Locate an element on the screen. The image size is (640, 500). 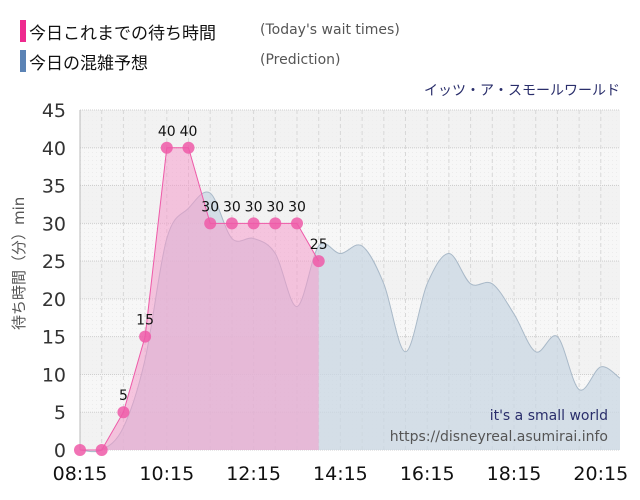
data-label: 5 is located at coordinates (123, 396).